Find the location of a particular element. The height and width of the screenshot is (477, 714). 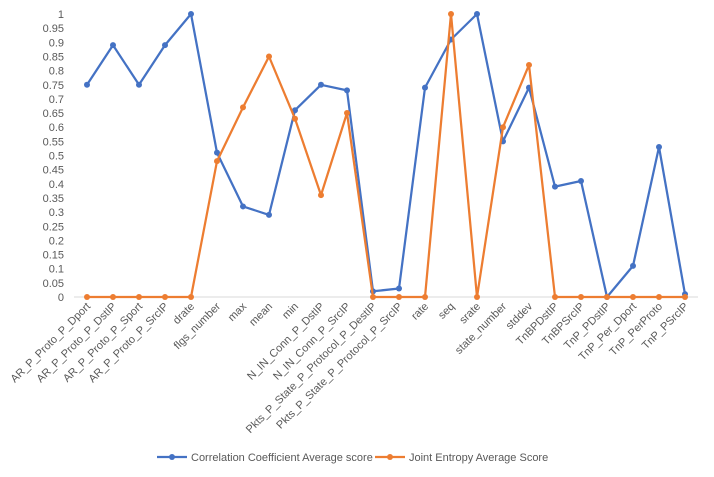

y-tick-label: 0.5 is located at coordinates (56, 157).